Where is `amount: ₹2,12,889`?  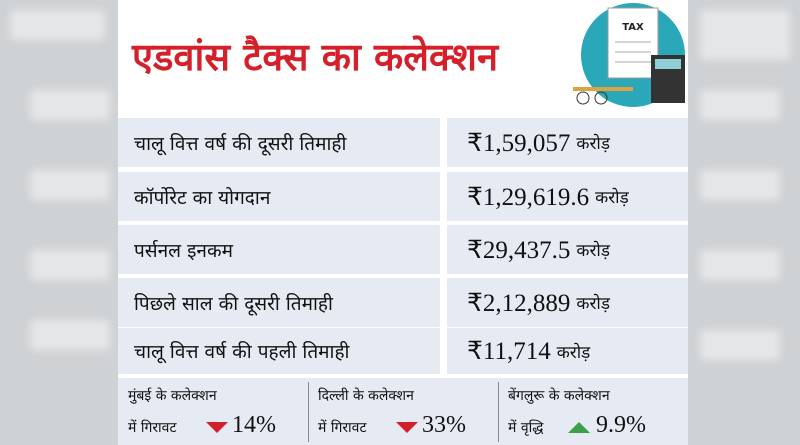 amount: ₹2,12,889 is located at coordinates (519, 303).